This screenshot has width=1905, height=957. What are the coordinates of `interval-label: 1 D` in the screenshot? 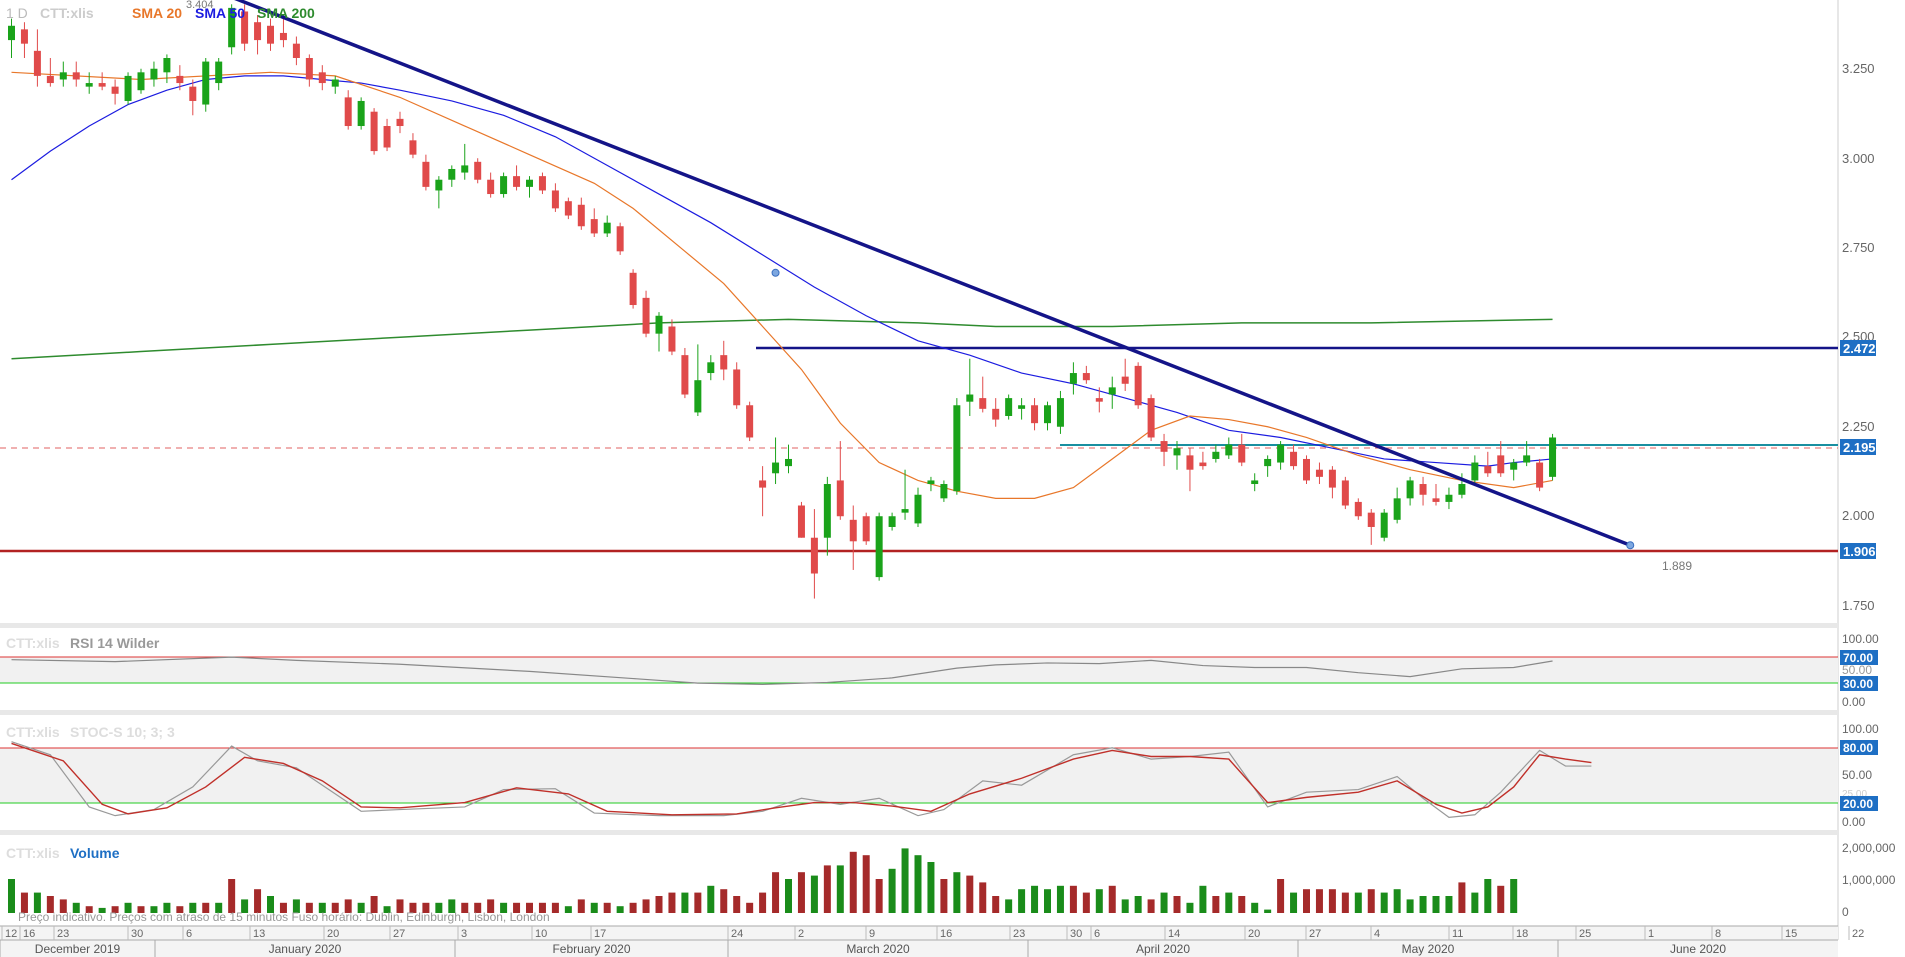 It's located at (17, 13).